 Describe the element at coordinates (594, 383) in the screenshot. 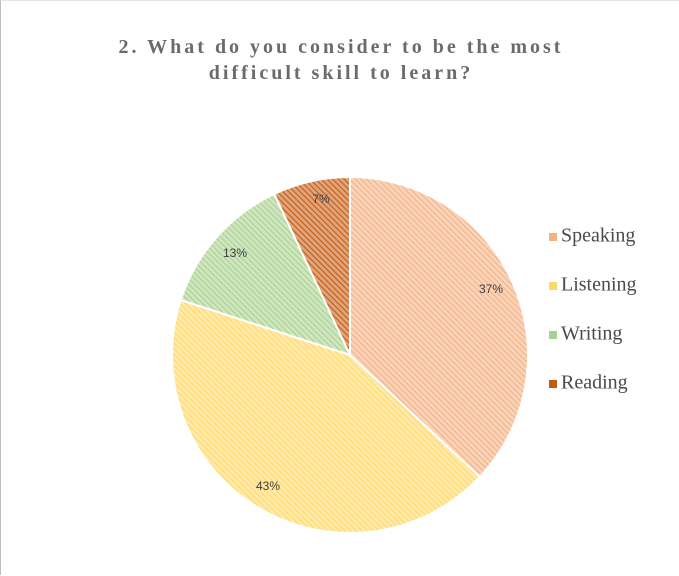

I see `legend-label-reading: Reading` at that location.